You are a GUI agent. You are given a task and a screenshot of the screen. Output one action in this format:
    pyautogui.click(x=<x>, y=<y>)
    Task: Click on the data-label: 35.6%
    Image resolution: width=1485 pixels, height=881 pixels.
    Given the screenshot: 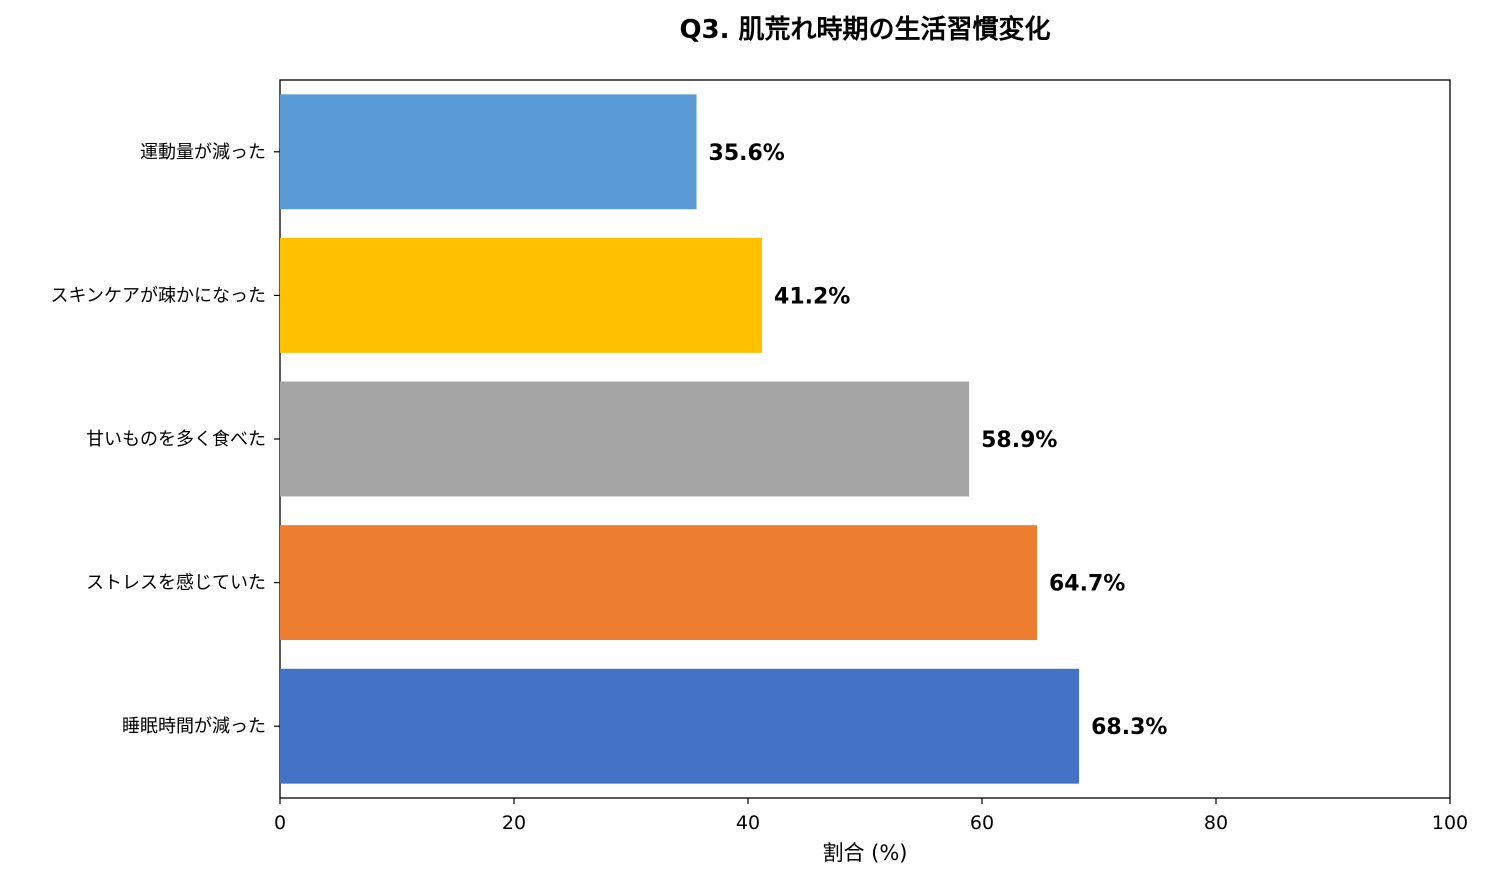 What is the action you would take?
    pyautogui.click(x=747, y=153)
    